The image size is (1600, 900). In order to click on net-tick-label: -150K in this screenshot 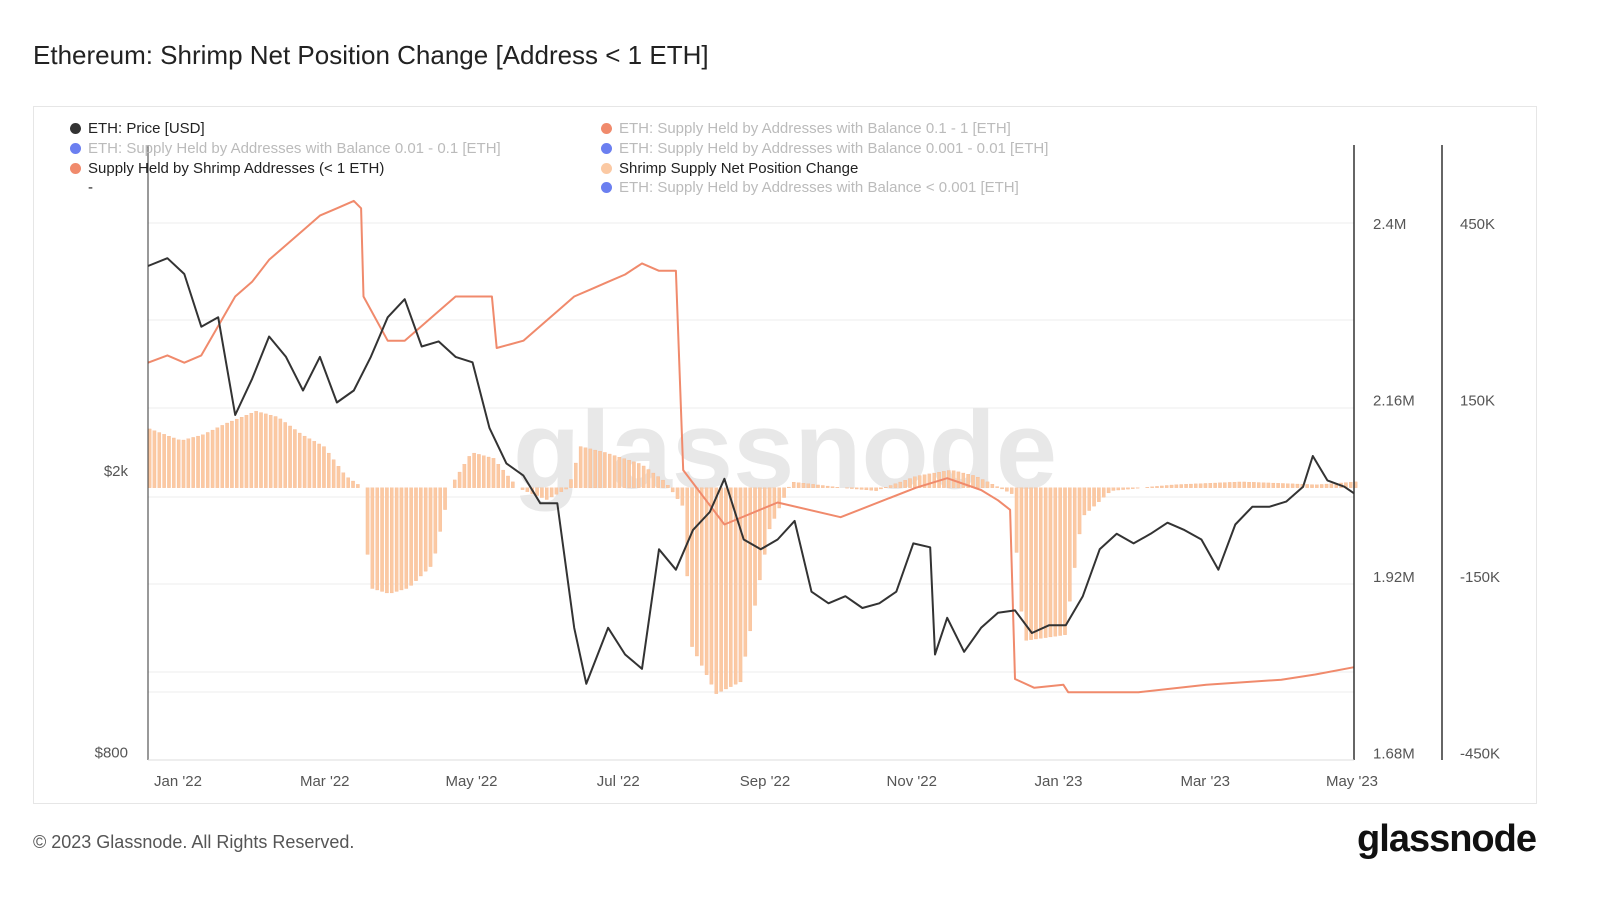, I will do `click(1480, 577)`.